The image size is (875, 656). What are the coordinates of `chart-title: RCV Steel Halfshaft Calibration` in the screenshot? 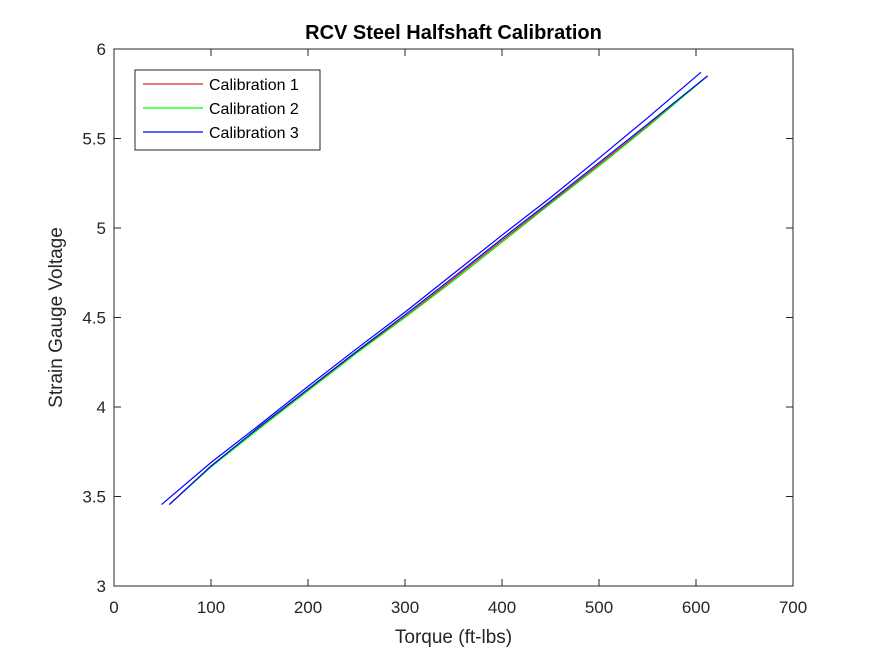 It's located at (453, 33).